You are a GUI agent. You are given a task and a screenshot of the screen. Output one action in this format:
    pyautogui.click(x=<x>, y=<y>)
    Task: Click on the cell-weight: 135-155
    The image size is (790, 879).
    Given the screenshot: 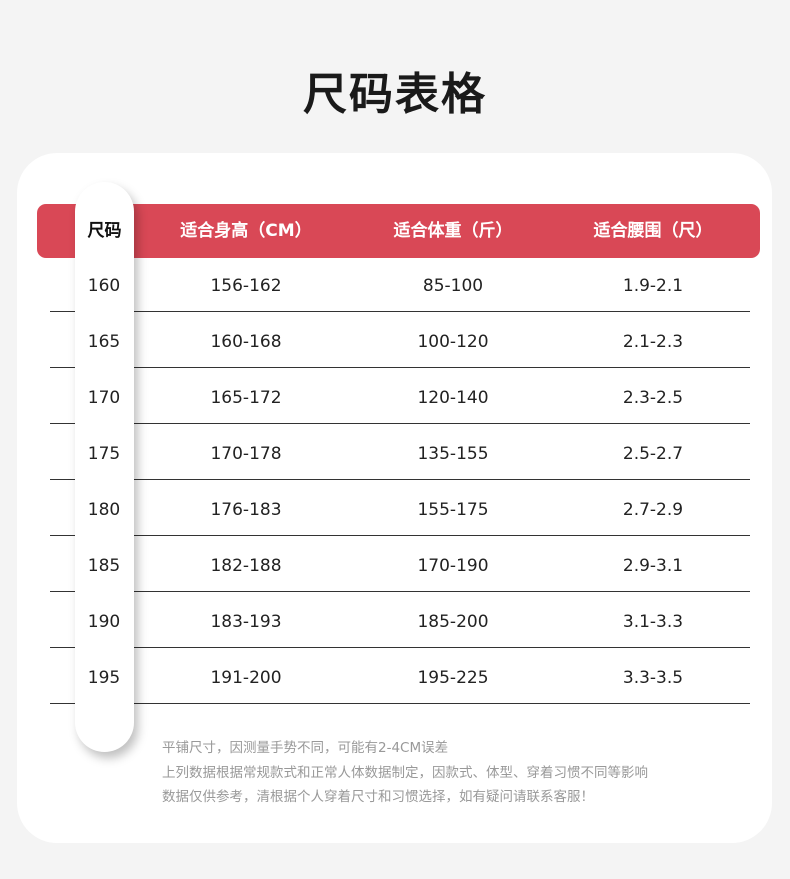 What is the action you would take?
    pyautogui.click(x=453, y=454)
    